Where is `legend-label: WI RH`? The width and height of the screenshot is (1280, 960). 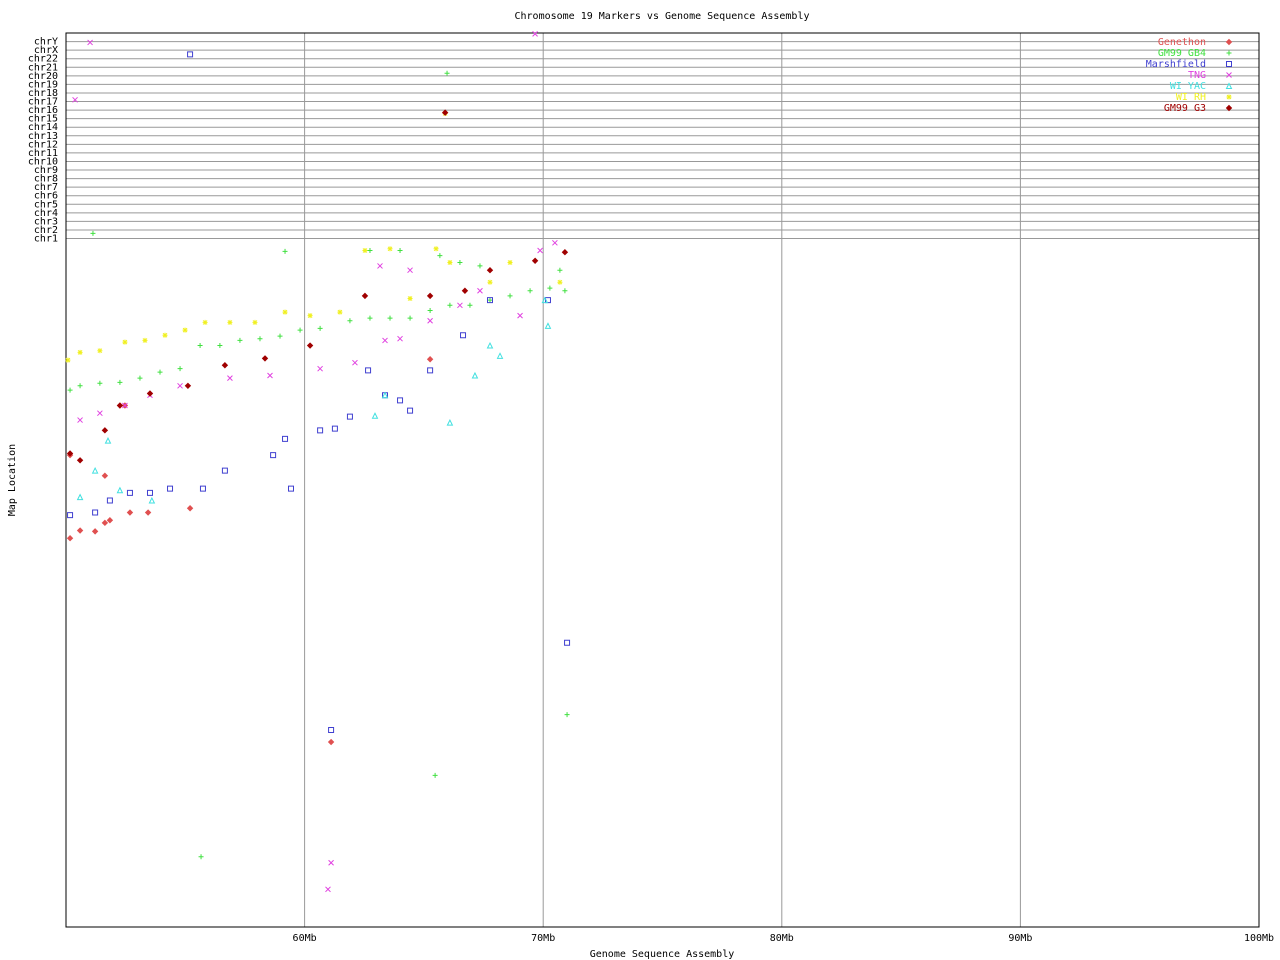
legend-label: WI RH is located at coordinates (1191, 97).